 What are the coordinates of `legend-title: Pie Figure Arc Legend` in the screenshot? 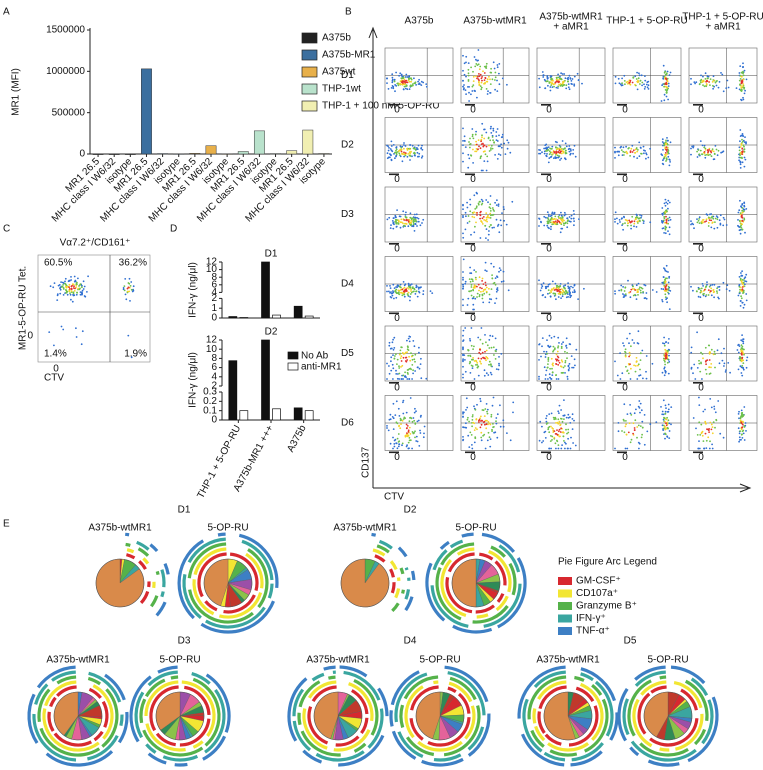 It's located at (607, 562).